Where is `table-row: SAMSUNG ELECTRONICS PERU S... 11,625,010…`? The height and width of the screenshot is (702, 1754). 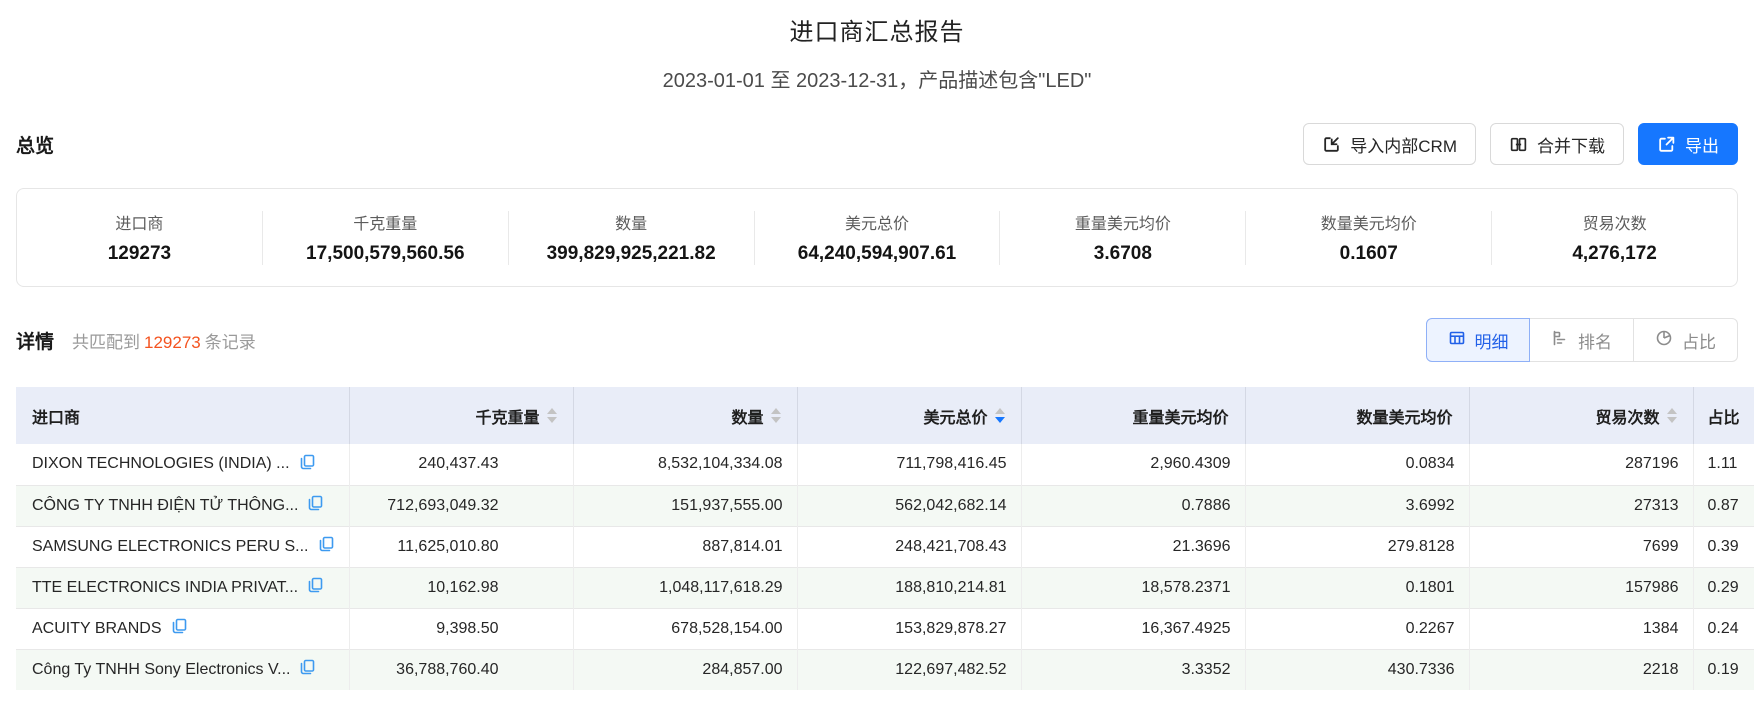 table-row: SAMSUNG ELECTRONICS PERU S... 11,625,010… is located at coordinates (885, 546).